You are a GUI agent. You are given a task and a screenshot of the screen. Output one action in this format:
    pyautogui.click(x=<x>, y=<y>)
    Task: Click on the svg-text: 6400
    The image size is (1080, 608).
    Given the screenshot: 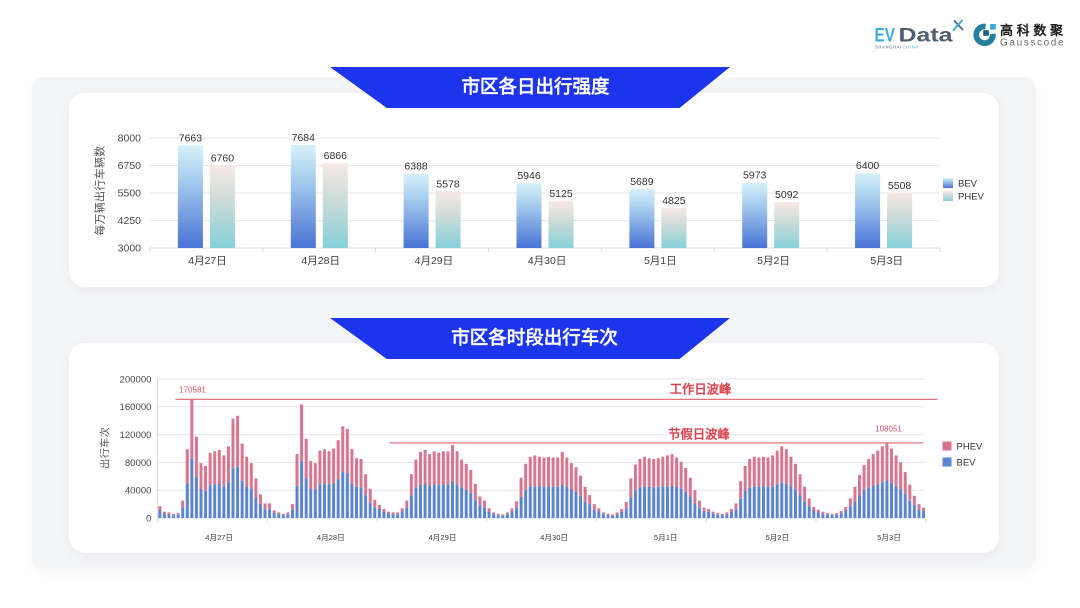 What is the action you would take?
    pyautogui.click(x=868, y=166)
    